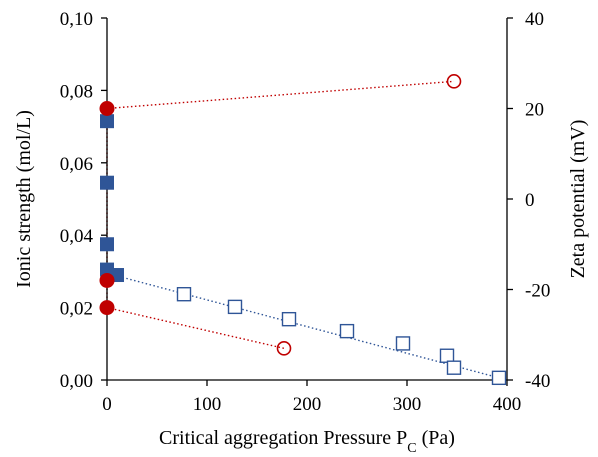  I want to click on y2-tick-label: -40, so click(537, 381).